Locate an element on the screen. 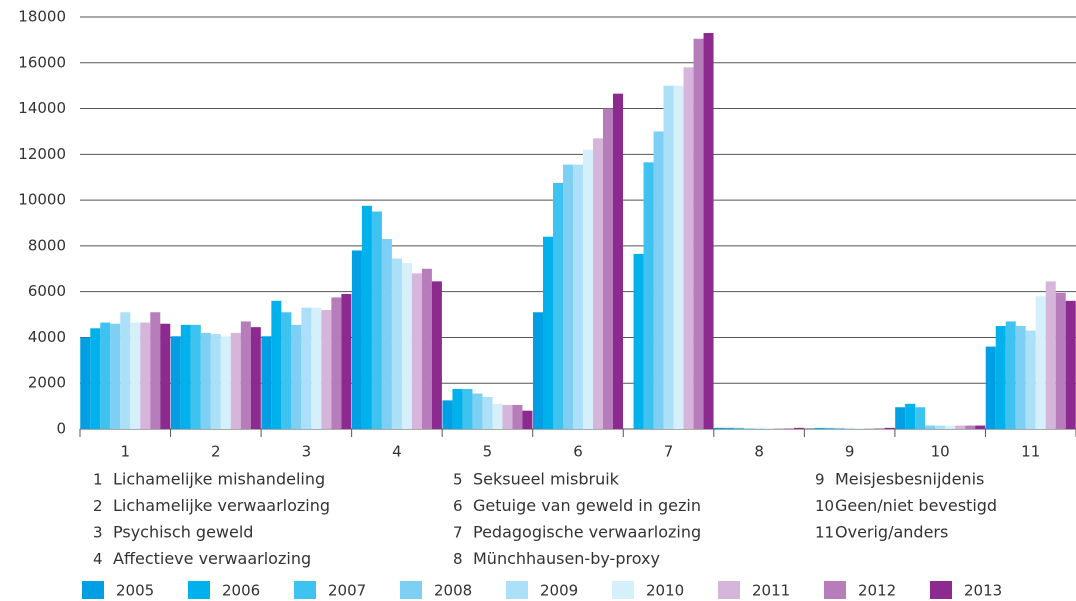  note-number: 11 is located at coordinates (824, 533).